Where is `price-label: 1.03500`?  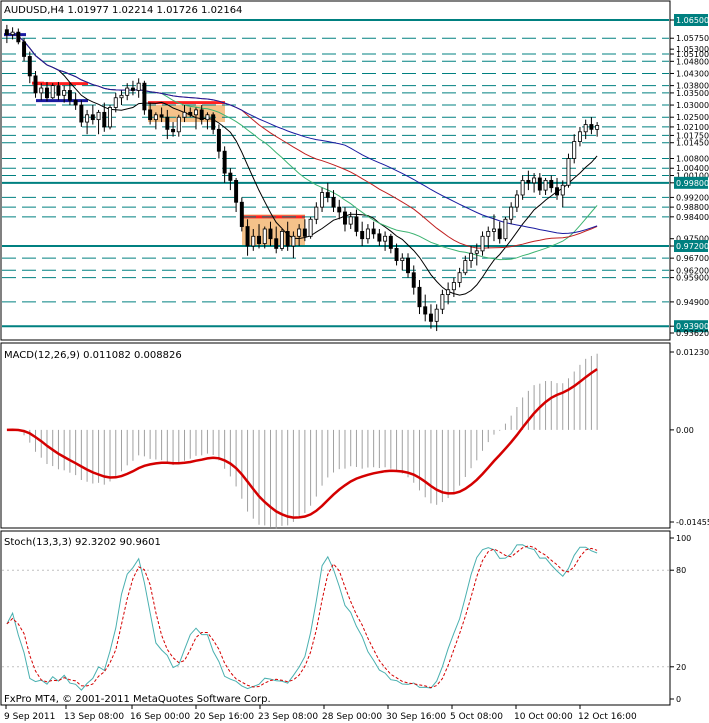 price-label: 1.03500 is located at coordinates (692, 93).